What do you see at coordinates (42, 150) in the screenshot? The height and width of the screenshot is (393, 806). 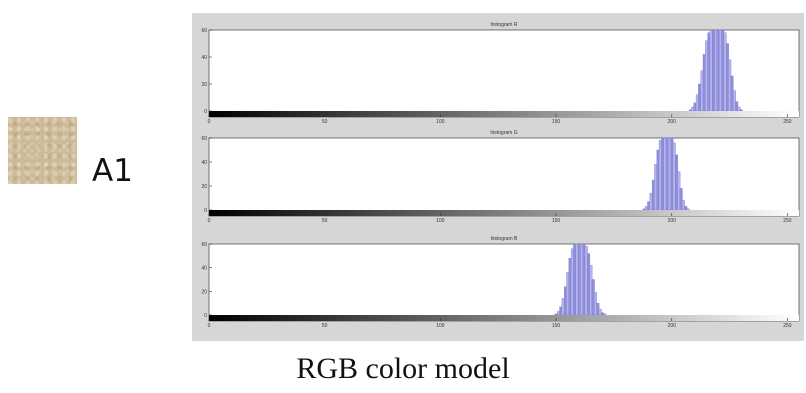 I see `color-sample-swatch` at bounding box center [42, 150].